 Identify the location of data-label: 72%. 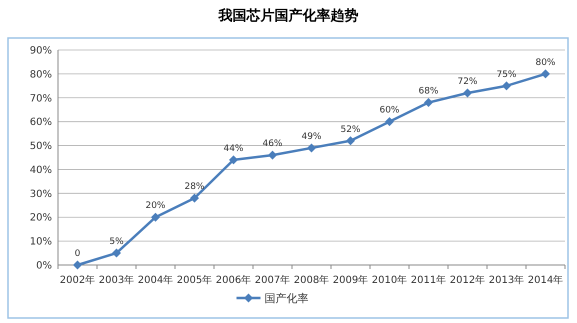
(467, 82).